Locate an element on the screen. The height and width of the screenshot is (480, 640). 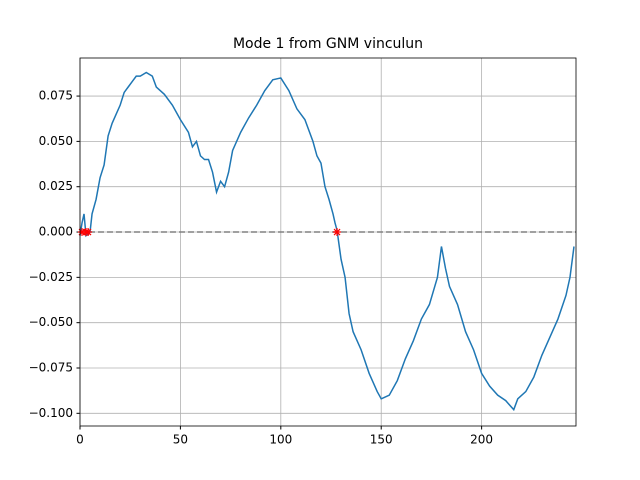
y-tick-label: −0.075 is located at coordinates (51, 367).